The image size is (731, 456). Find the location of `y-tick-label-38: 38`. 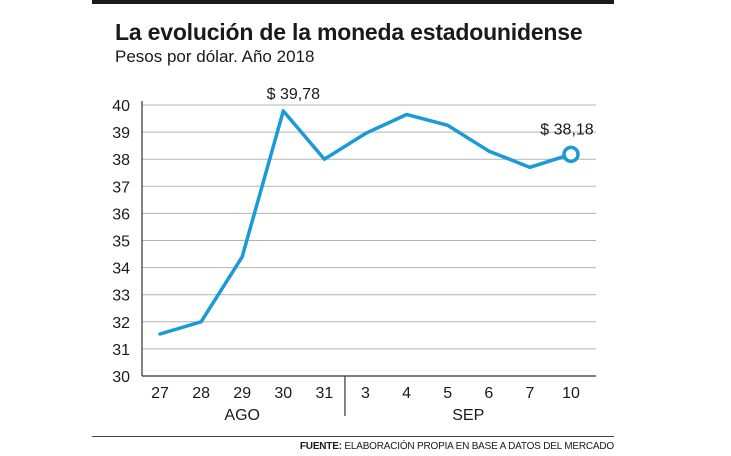

y-tick-label-38: 38 is located at coordinates (121, 160).